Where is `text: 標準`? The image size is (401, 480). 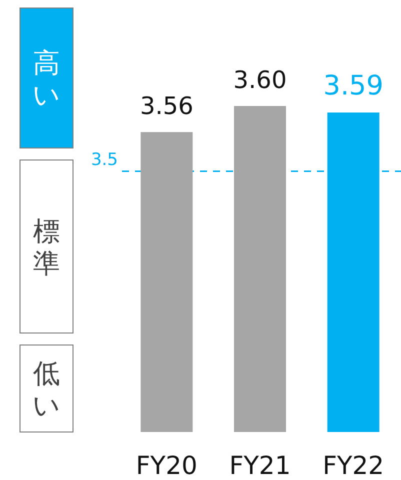
text: 標準 is located at coordinates (46, 248).